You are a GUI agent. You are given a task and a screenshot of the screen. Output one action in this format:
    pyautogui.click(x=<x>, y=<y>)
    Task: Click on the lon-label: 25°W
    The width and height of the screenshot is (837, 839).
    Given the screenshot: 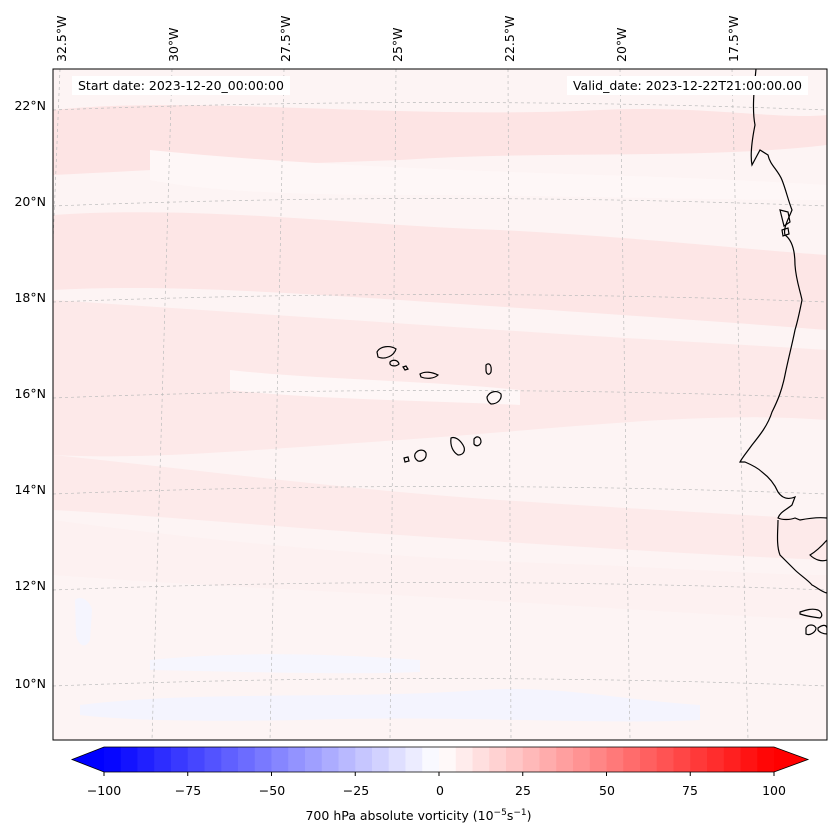 What is the action you would take?
    pyautogui.click(x=397, y=44)
    